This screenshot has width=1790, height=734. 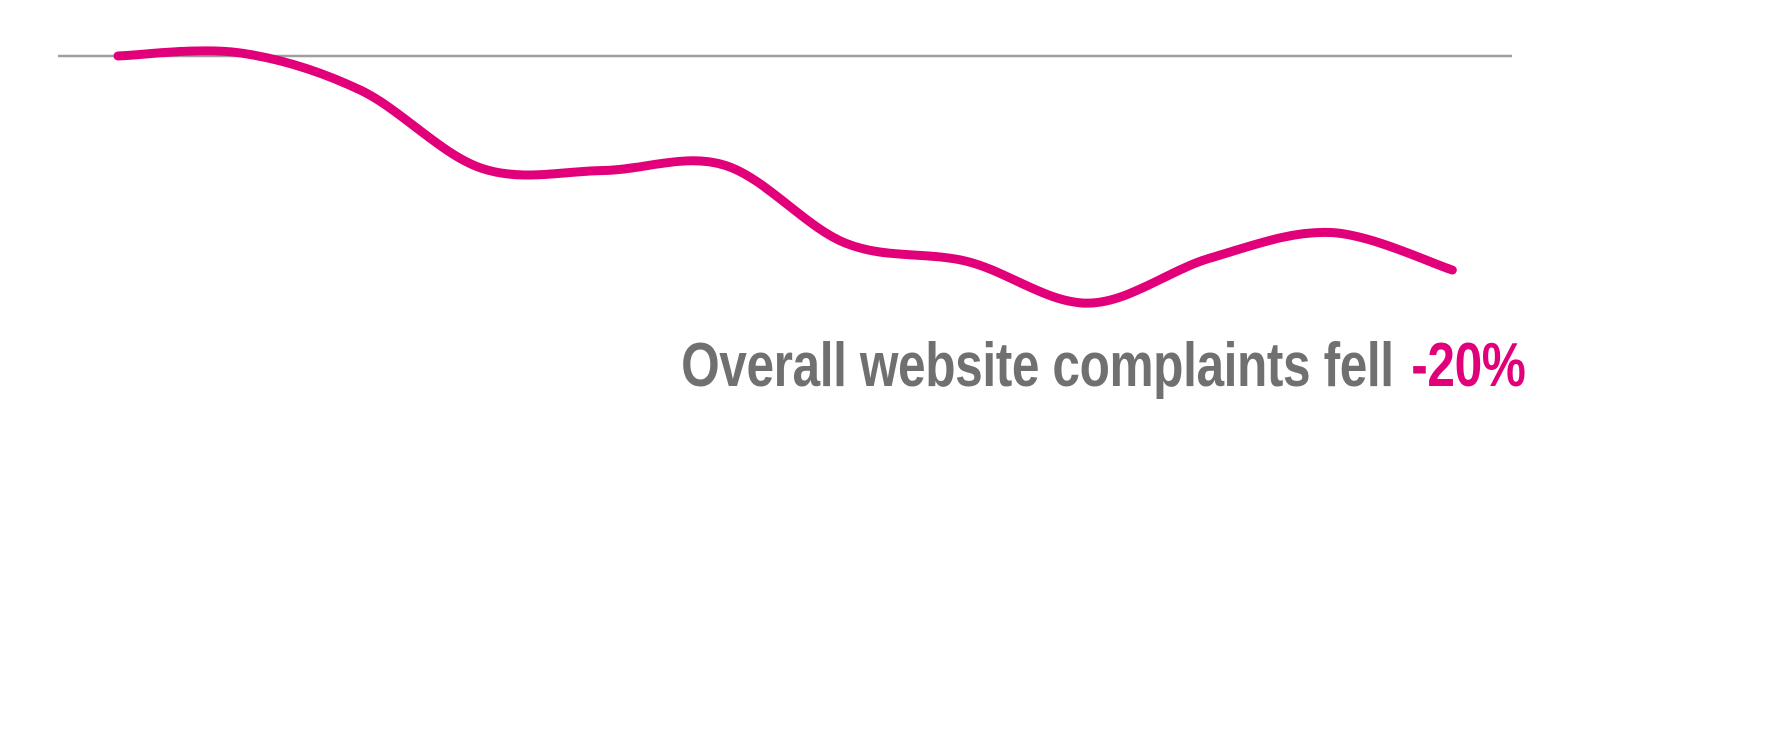 I want to click on summary-caption: Overall website complaints fell -20%, so click(x=1103, y=365).